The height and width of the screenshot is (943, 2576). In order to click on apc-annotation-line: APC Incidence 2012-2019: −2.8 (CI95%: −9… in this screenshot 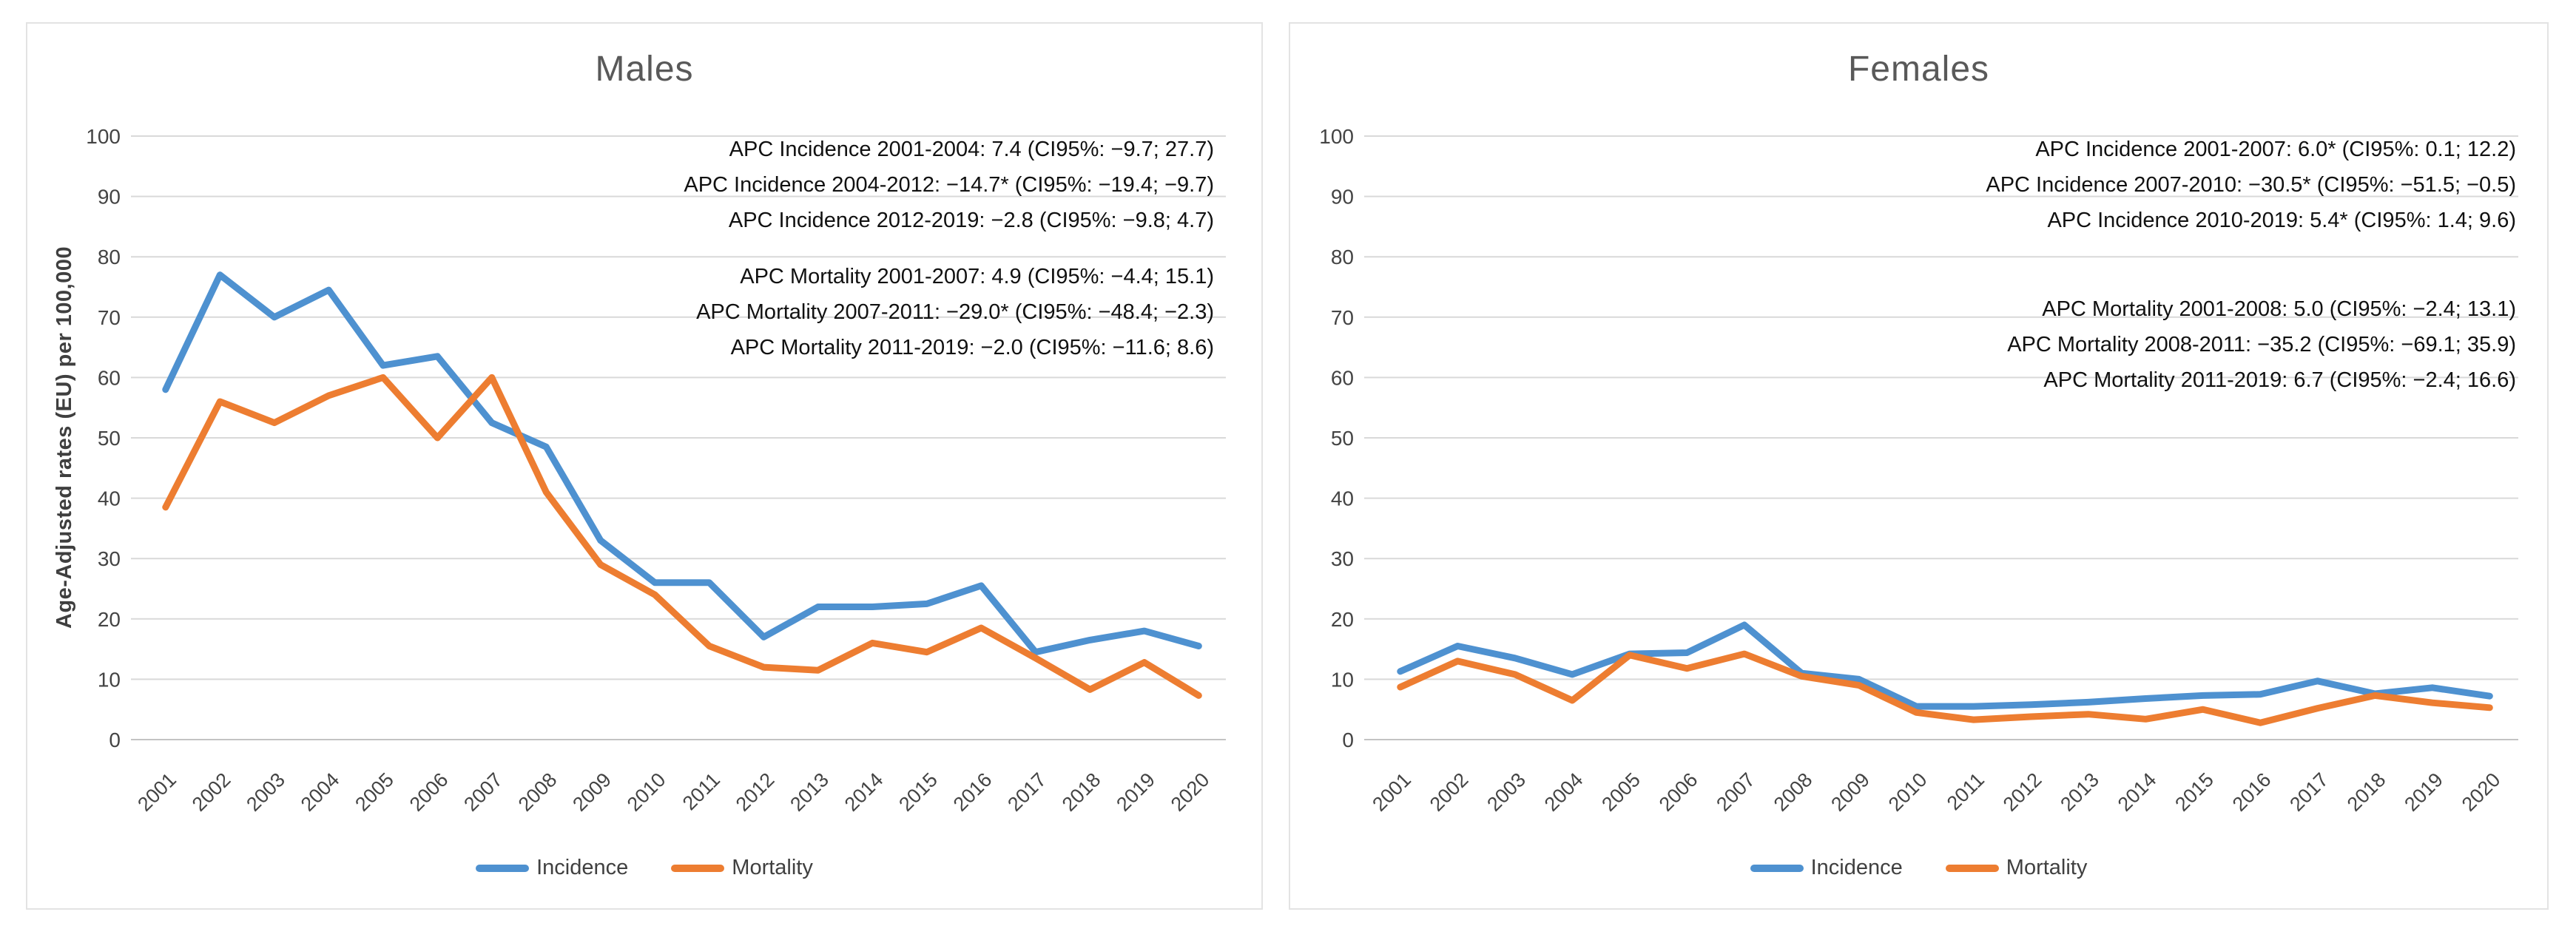, I will do `click(971, 221)`.